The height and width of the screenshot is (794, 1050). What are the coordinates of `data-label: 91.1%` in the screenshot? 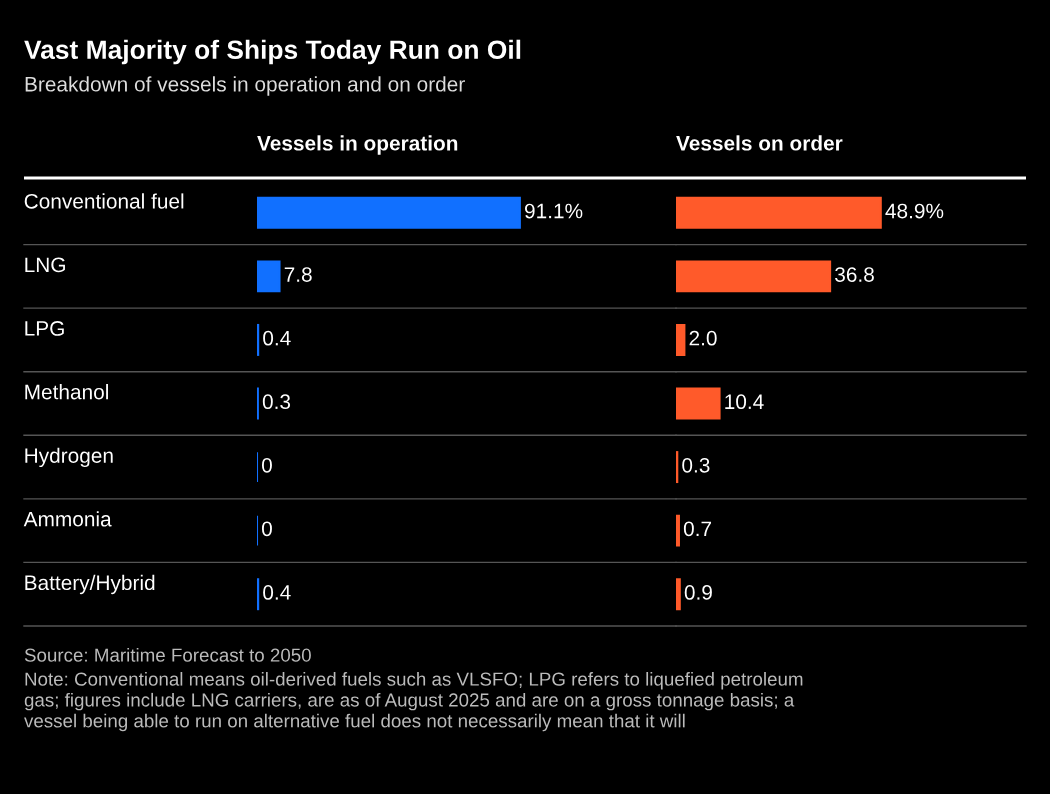 It's located at (554, 211).